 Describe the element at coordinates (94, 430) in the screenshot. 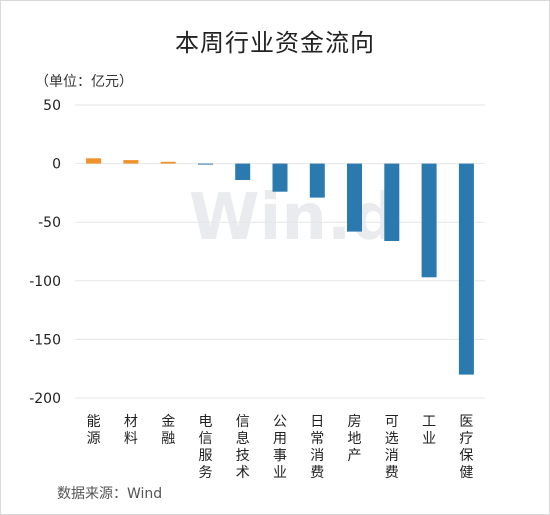

I see `category-label: 能源` at that location.